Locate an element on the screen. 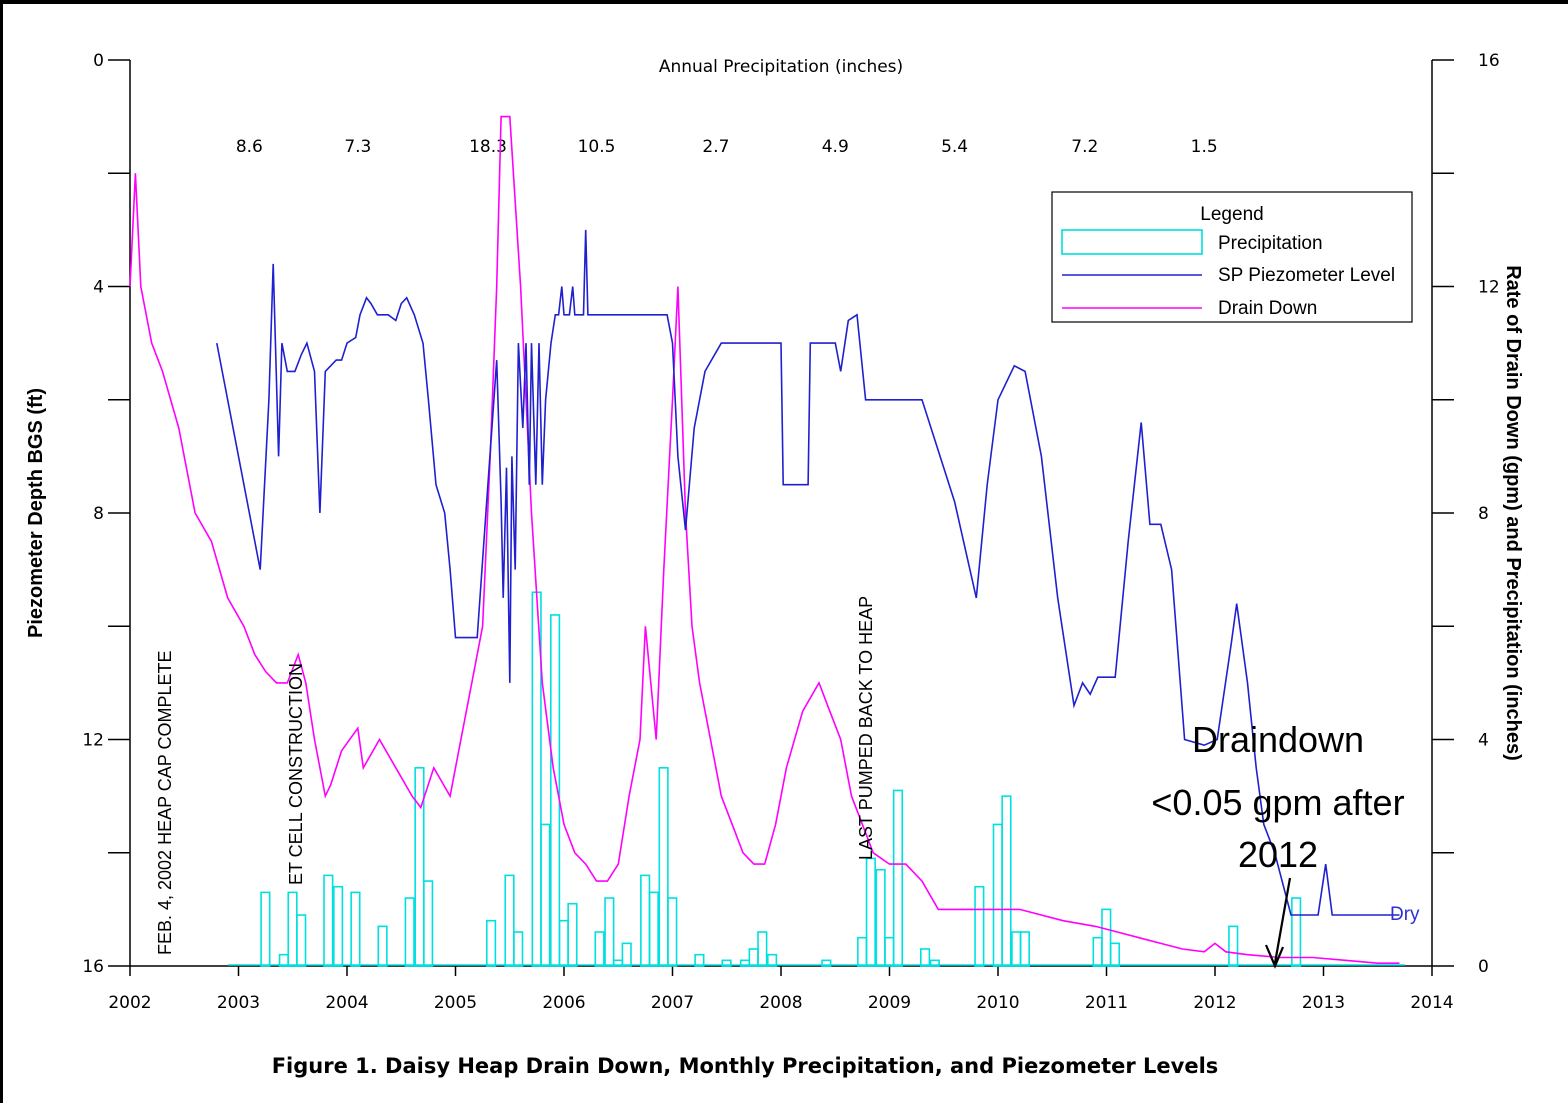 This screenshot has height=1103, width=1568. y-left-tick-label: 8 is located at coordinates (98, 514).